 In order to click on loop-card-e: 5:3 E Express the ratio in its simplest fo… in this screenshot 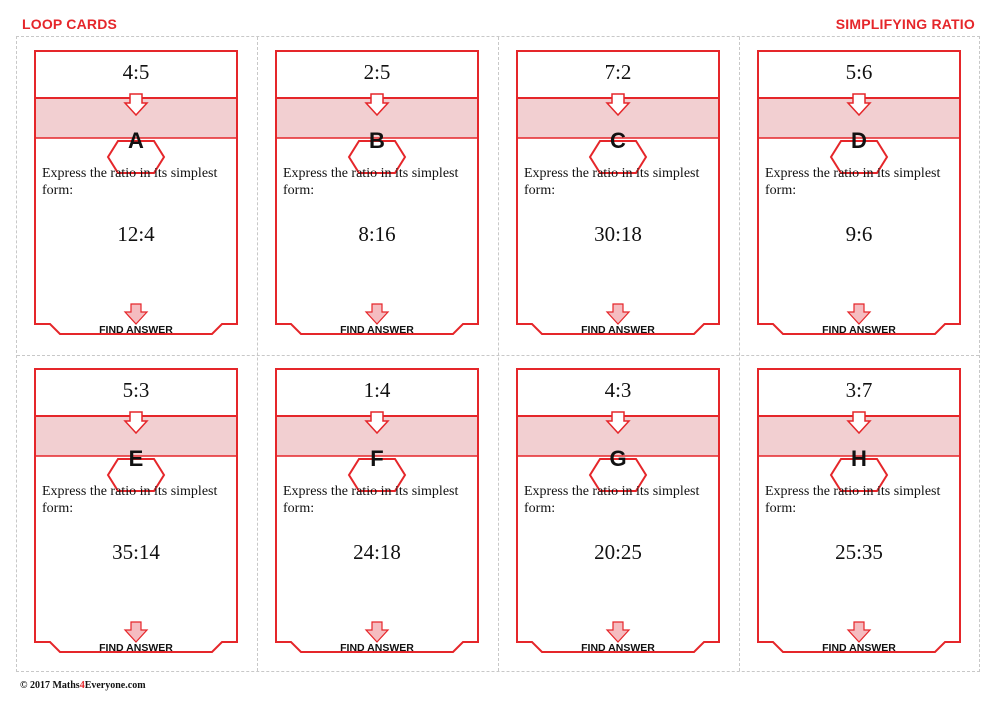, I will do `click(136, 511)`.